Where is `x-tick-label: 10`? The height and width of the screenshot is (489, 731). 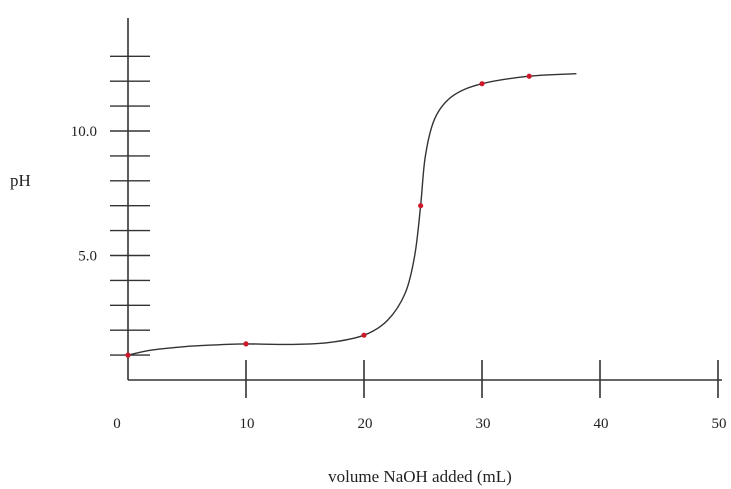
x-tick-label: 10 is located at coordinates (247, 424).